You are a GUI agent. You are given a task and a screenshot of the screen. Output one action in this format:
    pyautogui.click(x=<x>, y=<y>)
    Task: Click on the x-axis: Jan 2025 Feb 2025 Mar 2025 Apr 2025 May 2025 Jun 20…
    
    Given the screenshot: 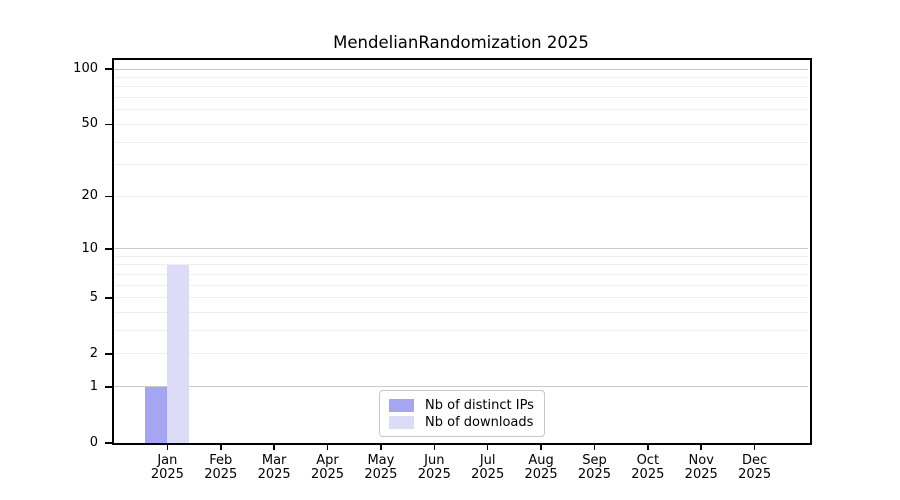 What is the action you would take?
    pyautogui.click(x=461, y=470)
    